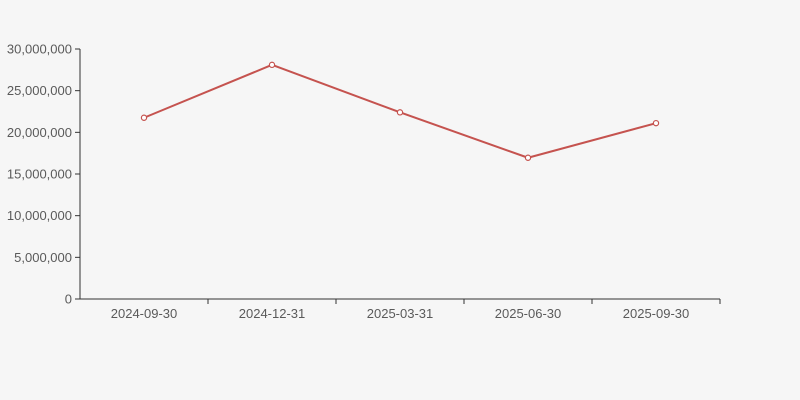 The height and width of the screenshot is (400, 800). Describe the element at coordinates (656, 313) in the screenshot. I see `x-axis-tick-label: 2025-09-30` at that location.